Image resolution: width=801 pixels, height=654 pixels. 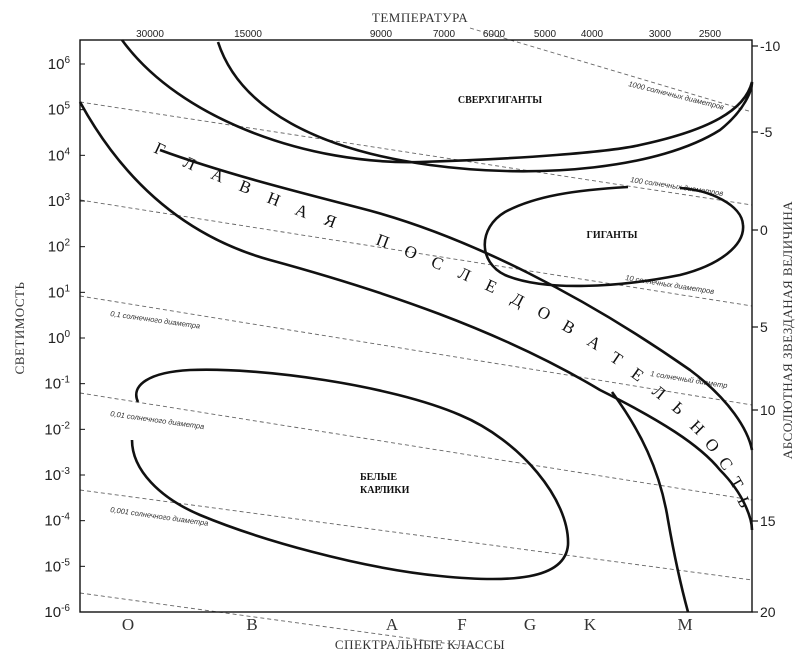 What do you see at coordinates (517, 300) in the screenshot?
I see `ms-letter: Д` at bounding box center [517, 300].